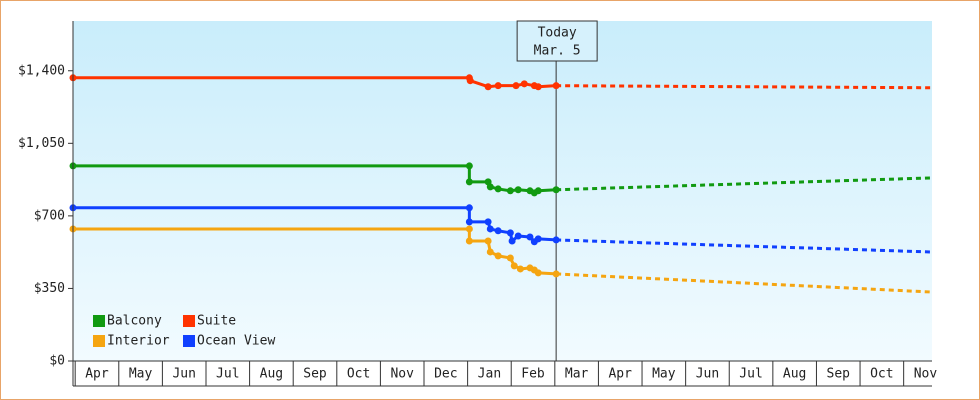 The width and height of the screenshot is (980, 400). I want to click on y-tick-label: $1,400, so click(41, 70).